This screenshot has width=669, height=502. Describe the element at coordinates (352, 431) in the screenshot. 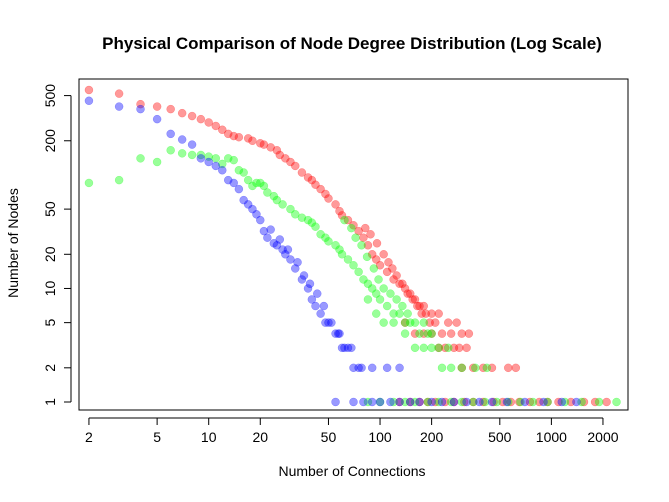

I see `x-axis: 2 5 10 20 50 100 200 500 1000 2000` at that location.